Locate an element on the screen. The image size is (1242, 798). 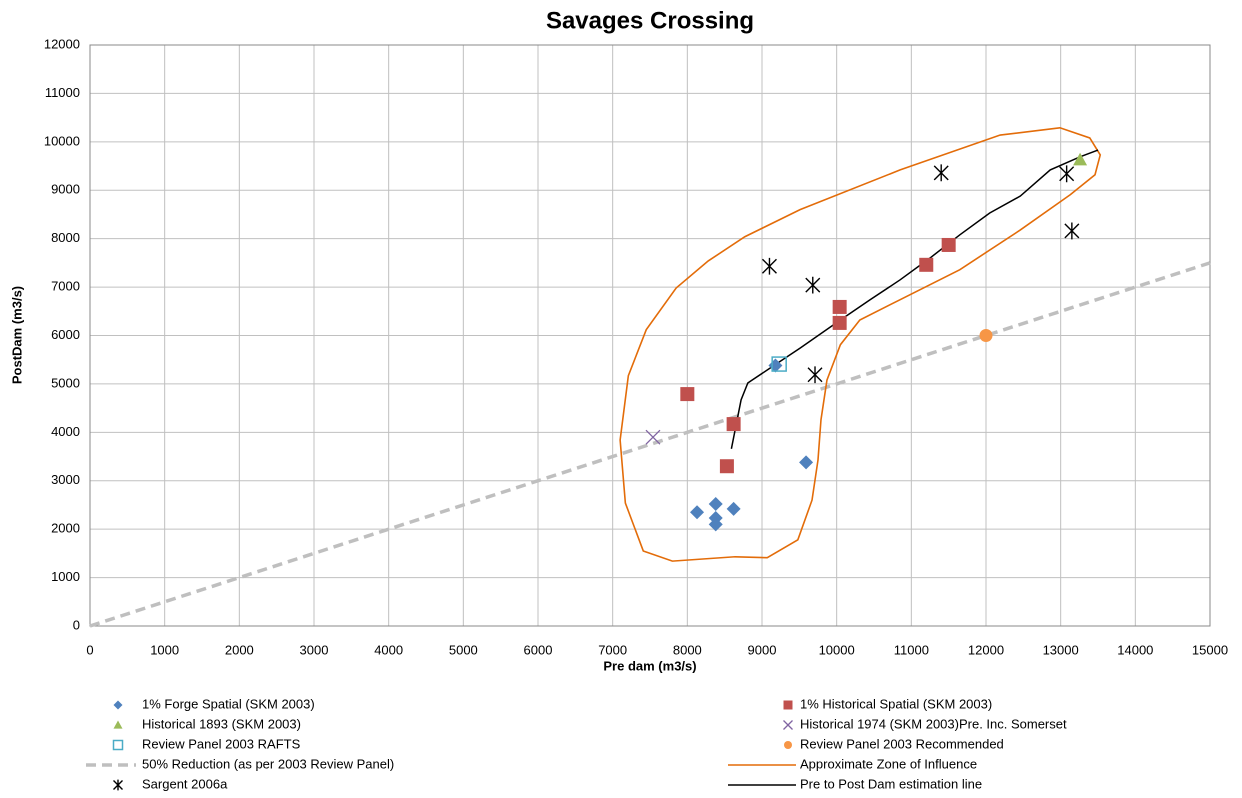
y-tick-label: 5000 is located at coordinates (65, 382).